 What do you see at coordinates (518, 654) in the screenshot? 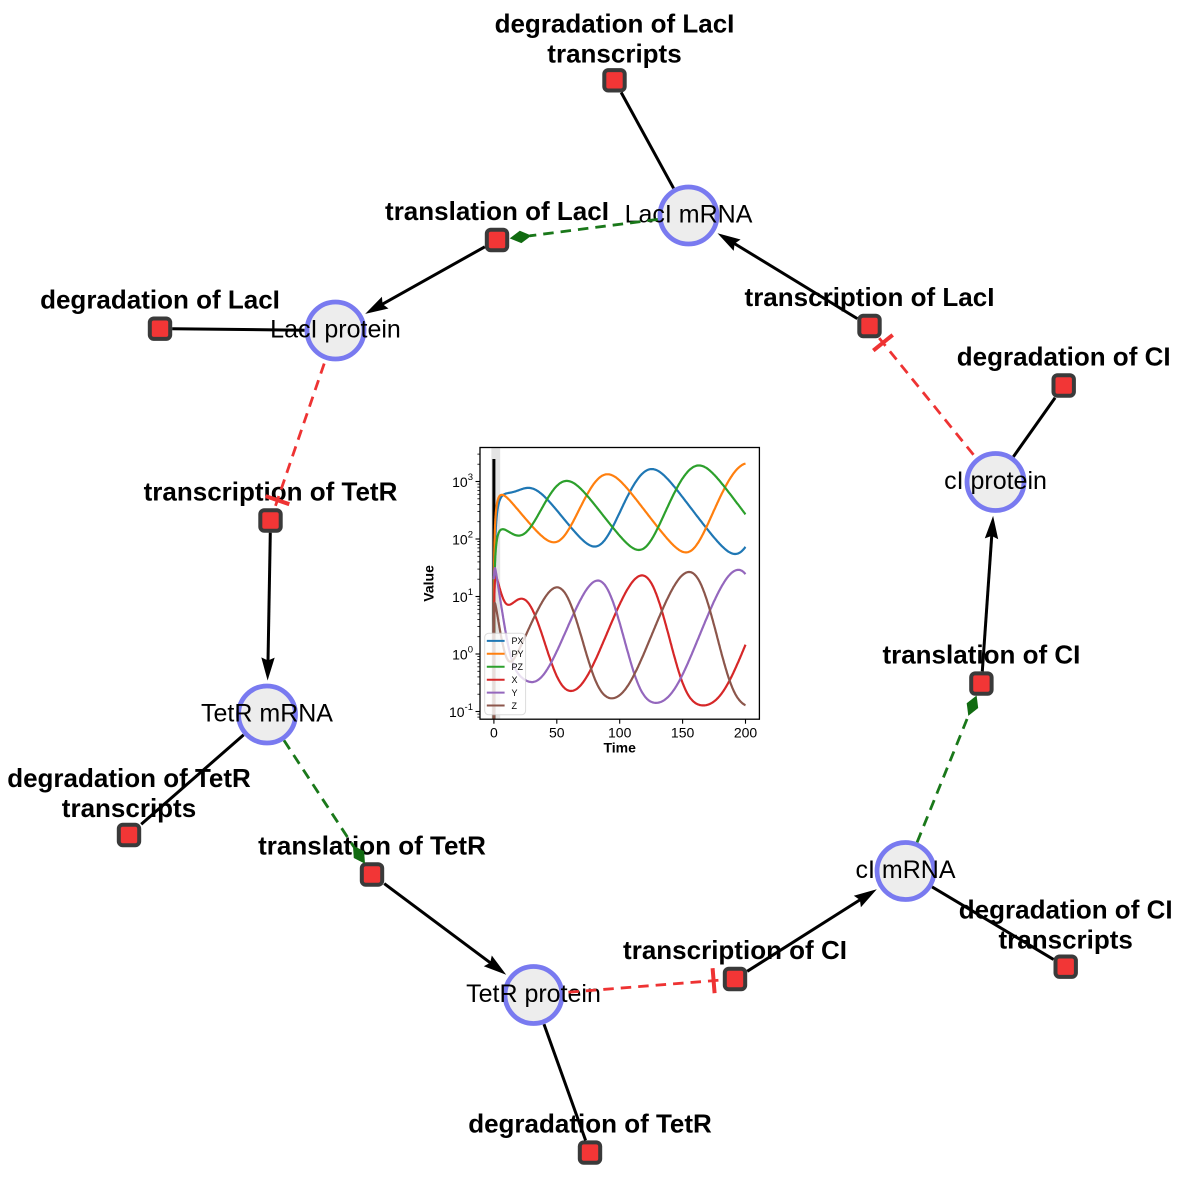
I see `svg-text: PY` at bounding box center [518, 654].